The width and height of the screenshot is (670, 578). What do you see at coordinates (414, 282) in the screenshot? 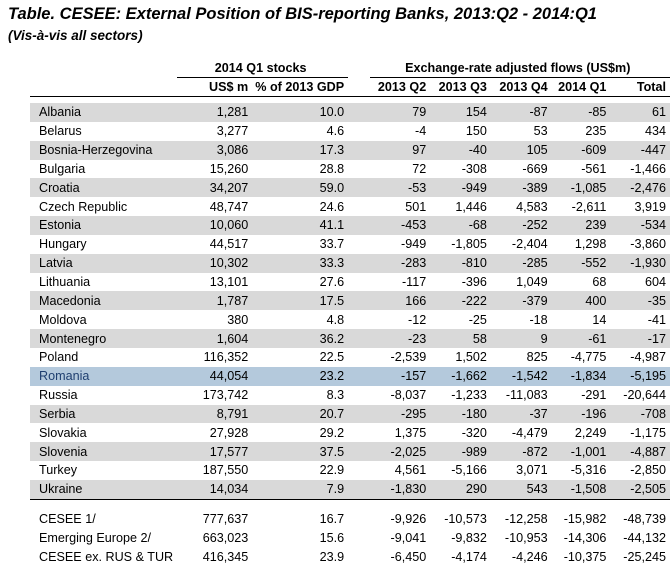
I see `flow-2013q2-cell: -117` at bounding box center [414, 282].